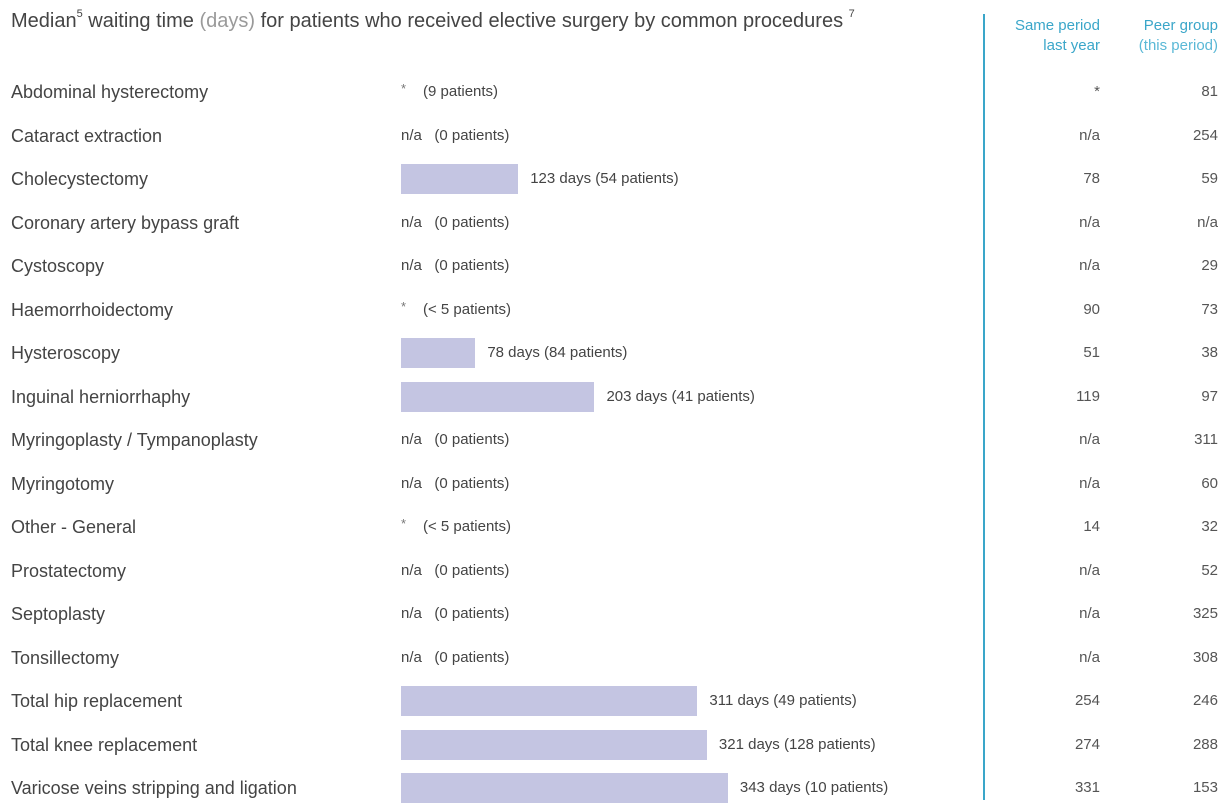 This screenshot has height=808, width=1224. What do you see at coordinates (227, 21) in the screenshot?
I see `title-unit: (days)` at bounding box center [227, 21].